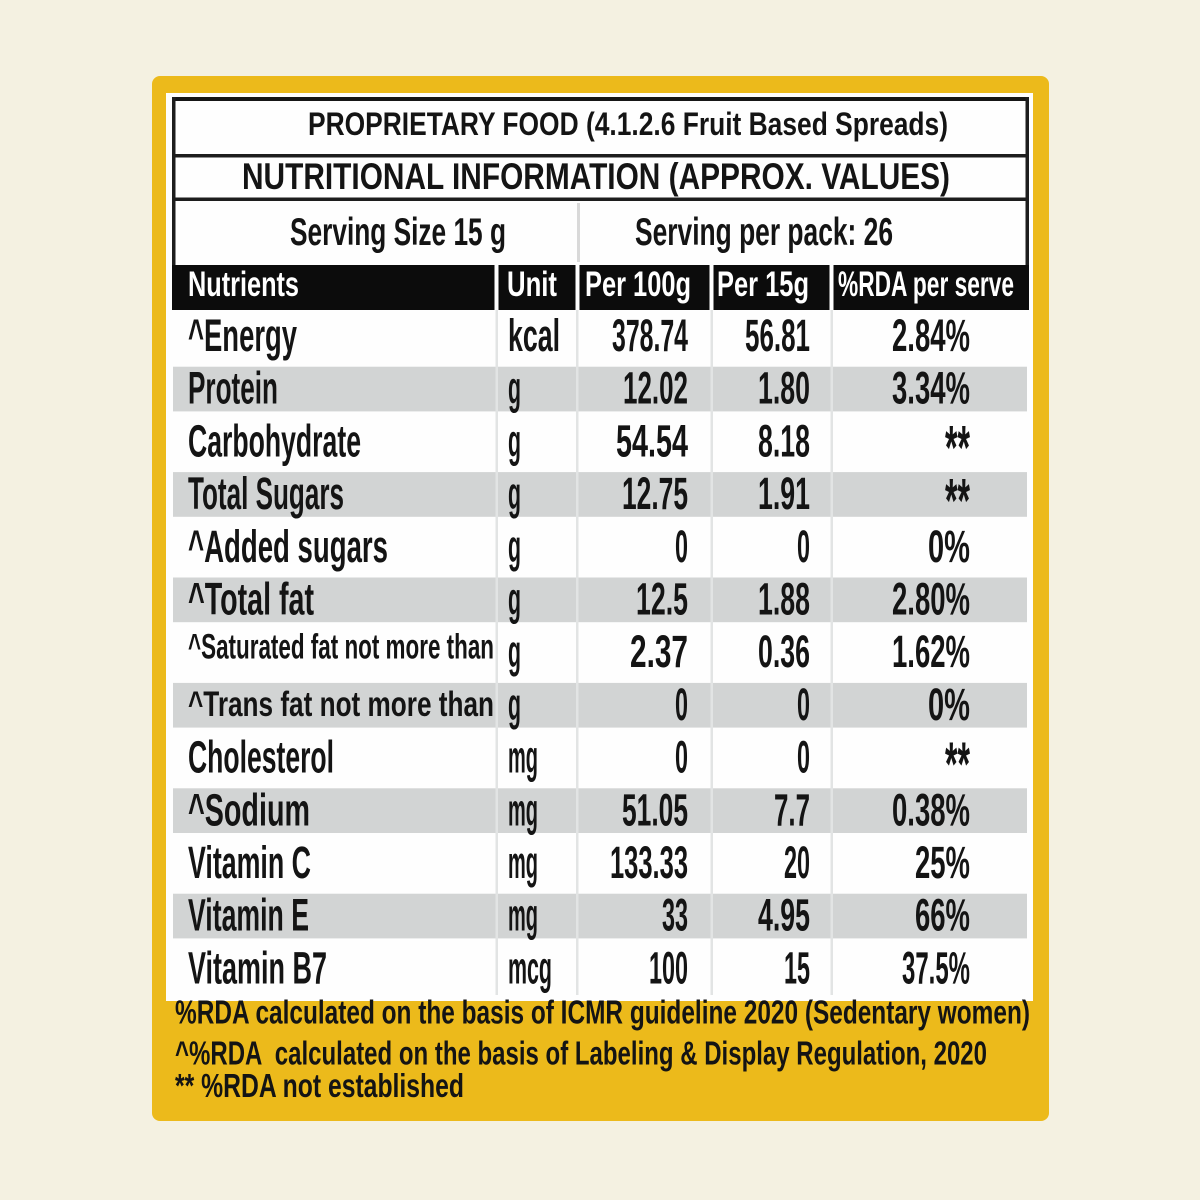 The image size is (1200, 1200). I want to click on svg-text: ^Sodium, so click(249, 809).